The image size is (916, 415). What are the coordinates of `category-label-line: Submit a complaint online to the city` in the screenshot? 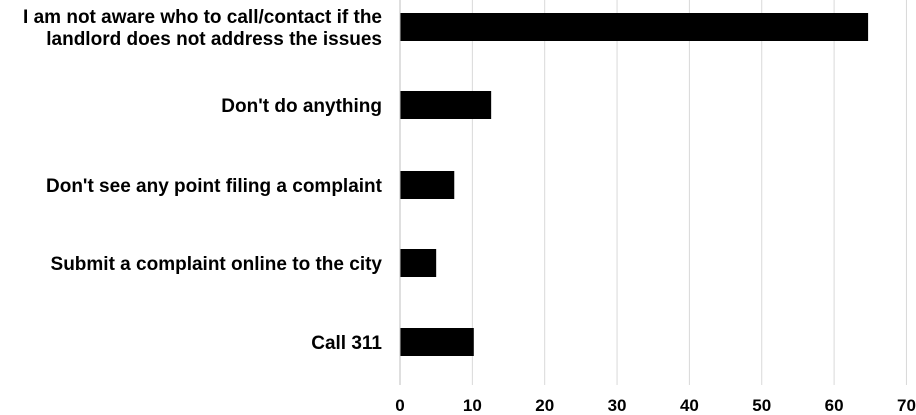 It's located at (217, 264).